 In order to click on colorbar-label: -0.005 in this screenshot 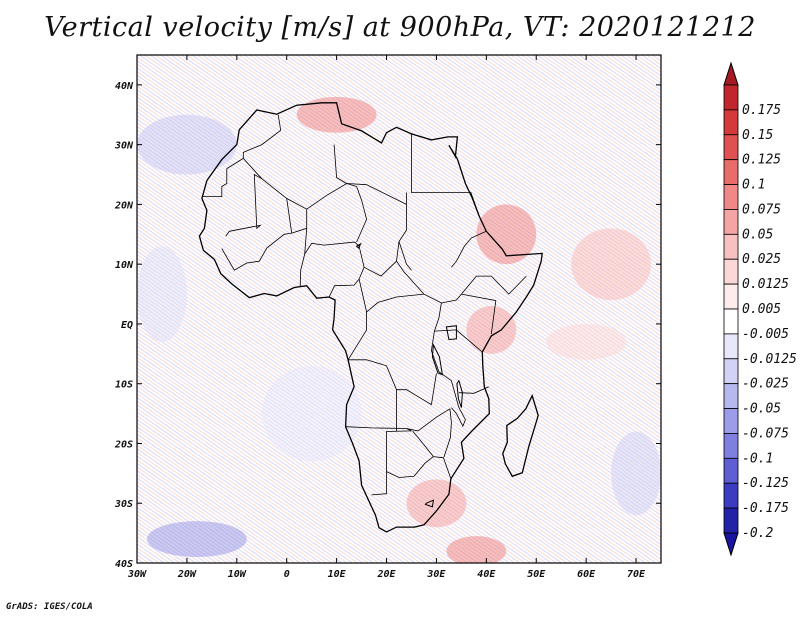, I will do `click(765, 334)`.